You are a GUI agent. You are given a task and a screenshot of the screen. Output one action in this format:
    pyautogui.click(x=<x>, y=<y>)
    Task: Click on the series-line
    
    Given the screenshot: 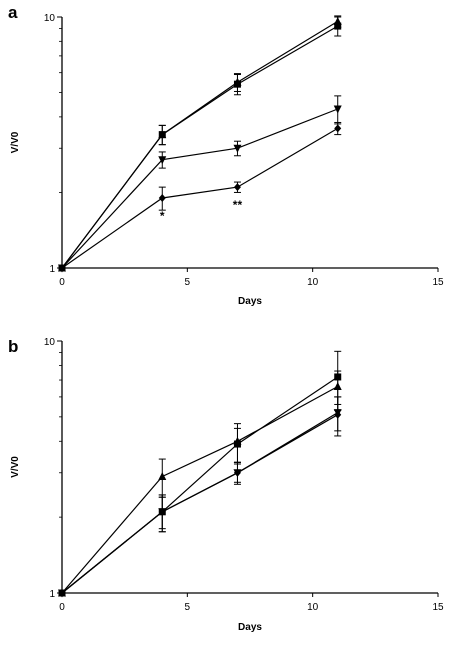 What is the action you would take?
    pyautogui.click(x=200, y=198)
    